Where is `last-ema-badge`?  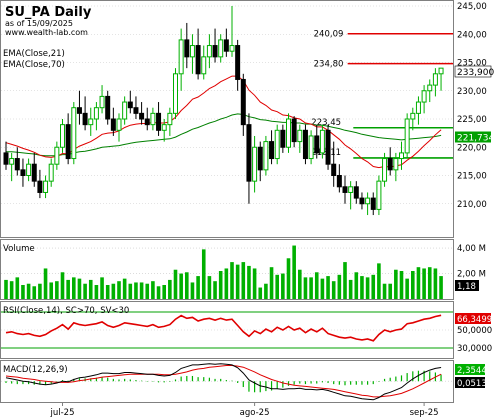 last-ema-badge is located at coordinates (473, 137).